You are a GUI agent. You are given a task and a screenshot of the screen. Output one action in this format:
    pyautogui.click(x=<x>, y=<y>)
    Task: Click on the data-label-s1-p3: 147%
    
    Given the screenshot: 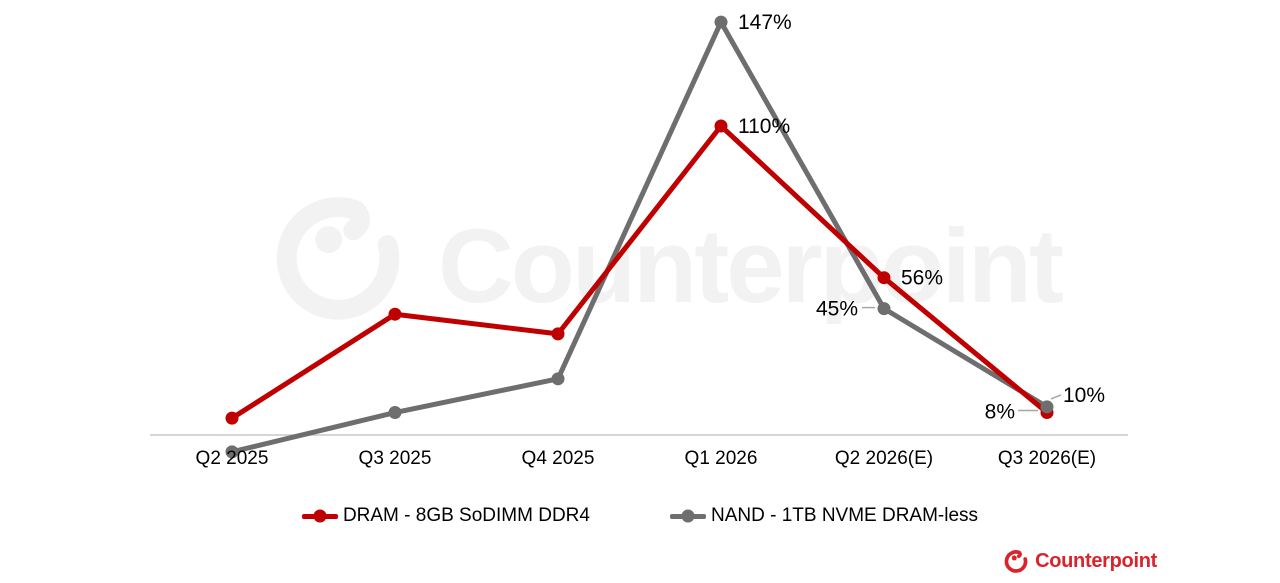 What is the action you would take?
    pyautogui.click(x=765, y=22)
    